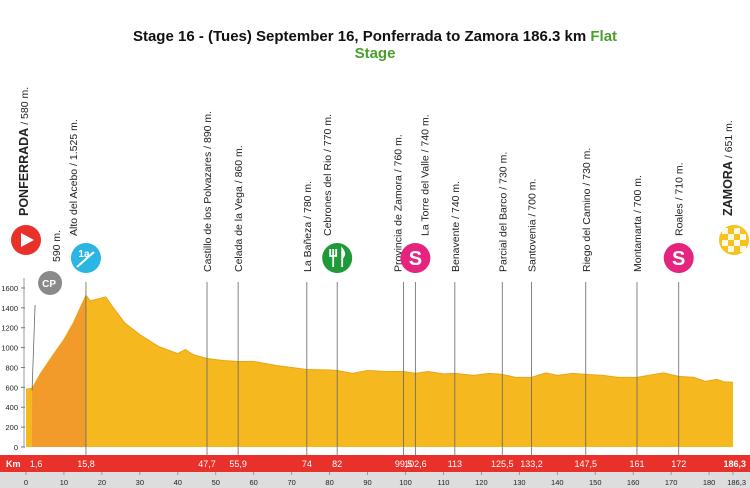 Image resolution: width=750 pixels, height=488 pixels. I want to click on km-bar-value: 172, so click(678, 464).